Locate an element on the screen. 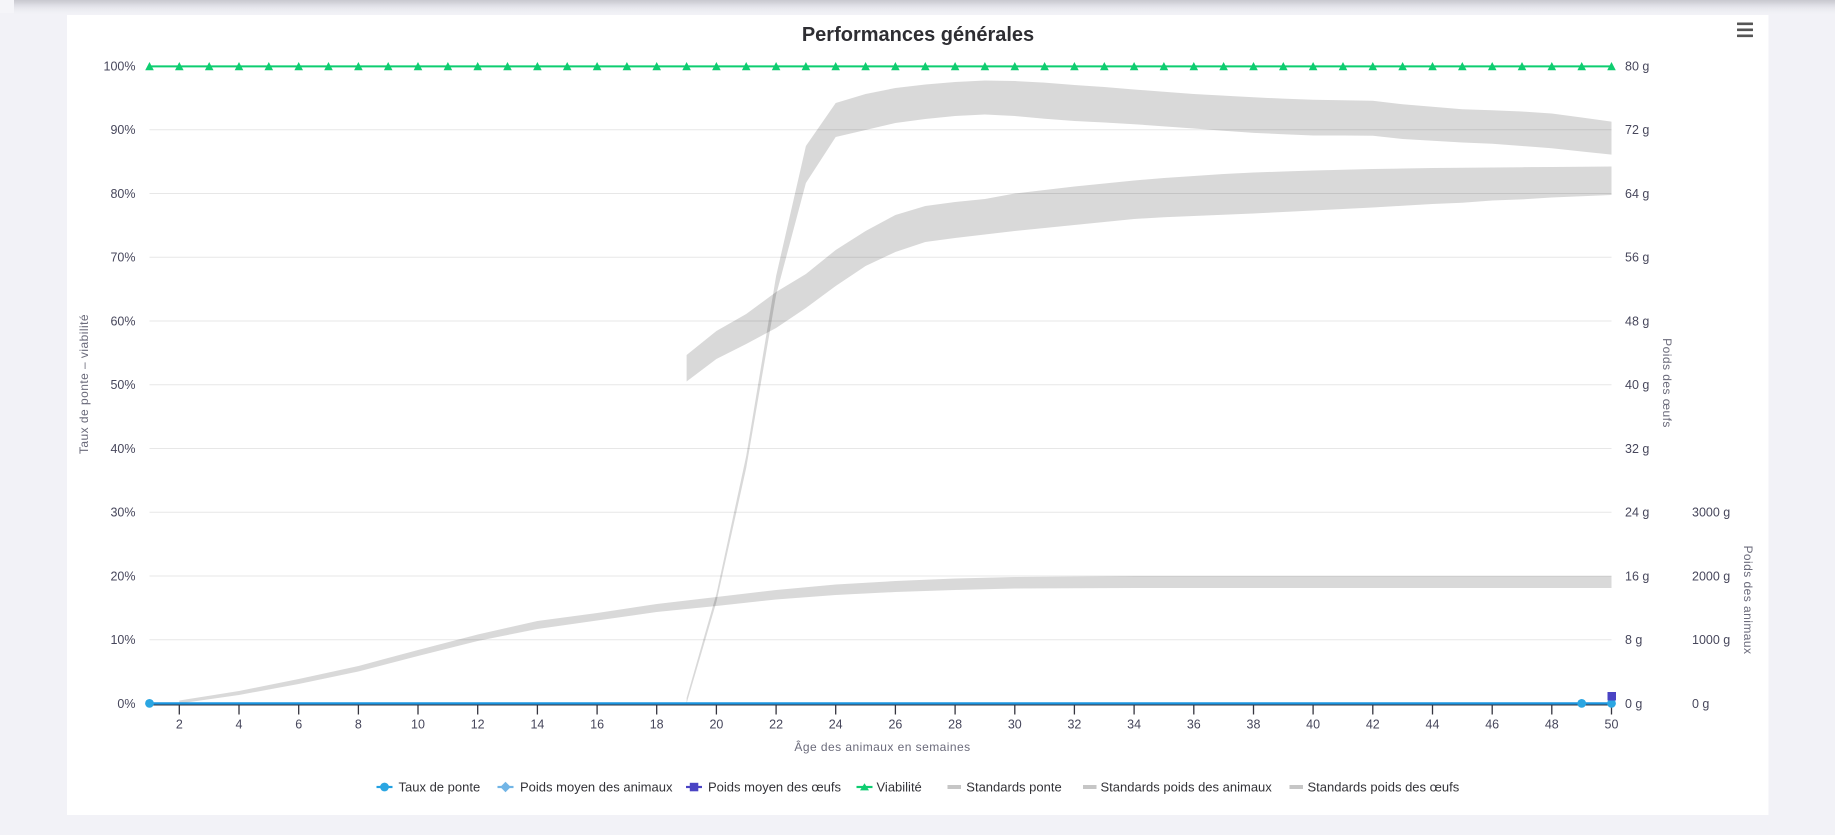 The width and height of the screenshot is (1835, 835). svg-text: 44 is located at coordinates (1433, 725).